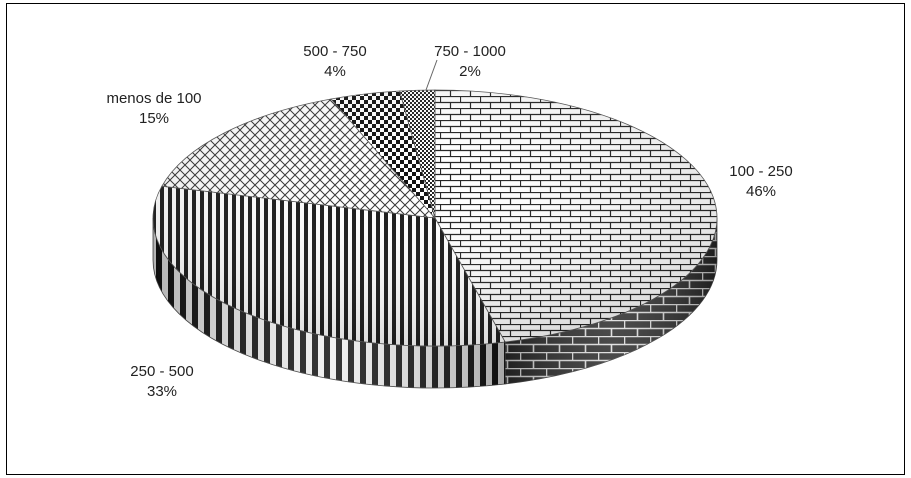 The height and width of the screenshot is (478, 911). Describe the element at coordinates (431, 75) in the screenshot. I see `leader-line` at that location.